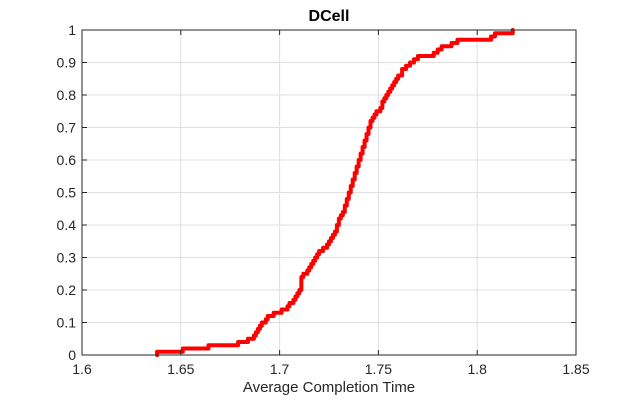 The width and height of the screenshot is (636, 400). Describe the element at coordinates (67, 290) in the screenshot. I see `y-tick-label: 0.2` at that location.